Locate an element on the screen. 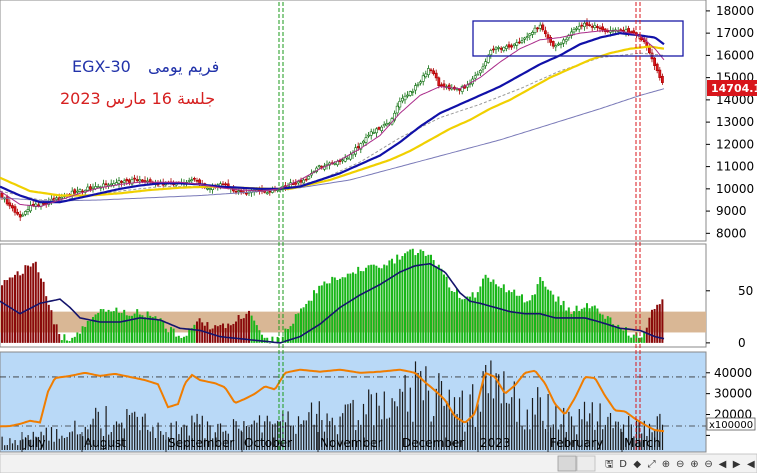 The height and width of the screenshot is (473, 757). volume-unit-label: x100000 is located at coordinates (731, 425).